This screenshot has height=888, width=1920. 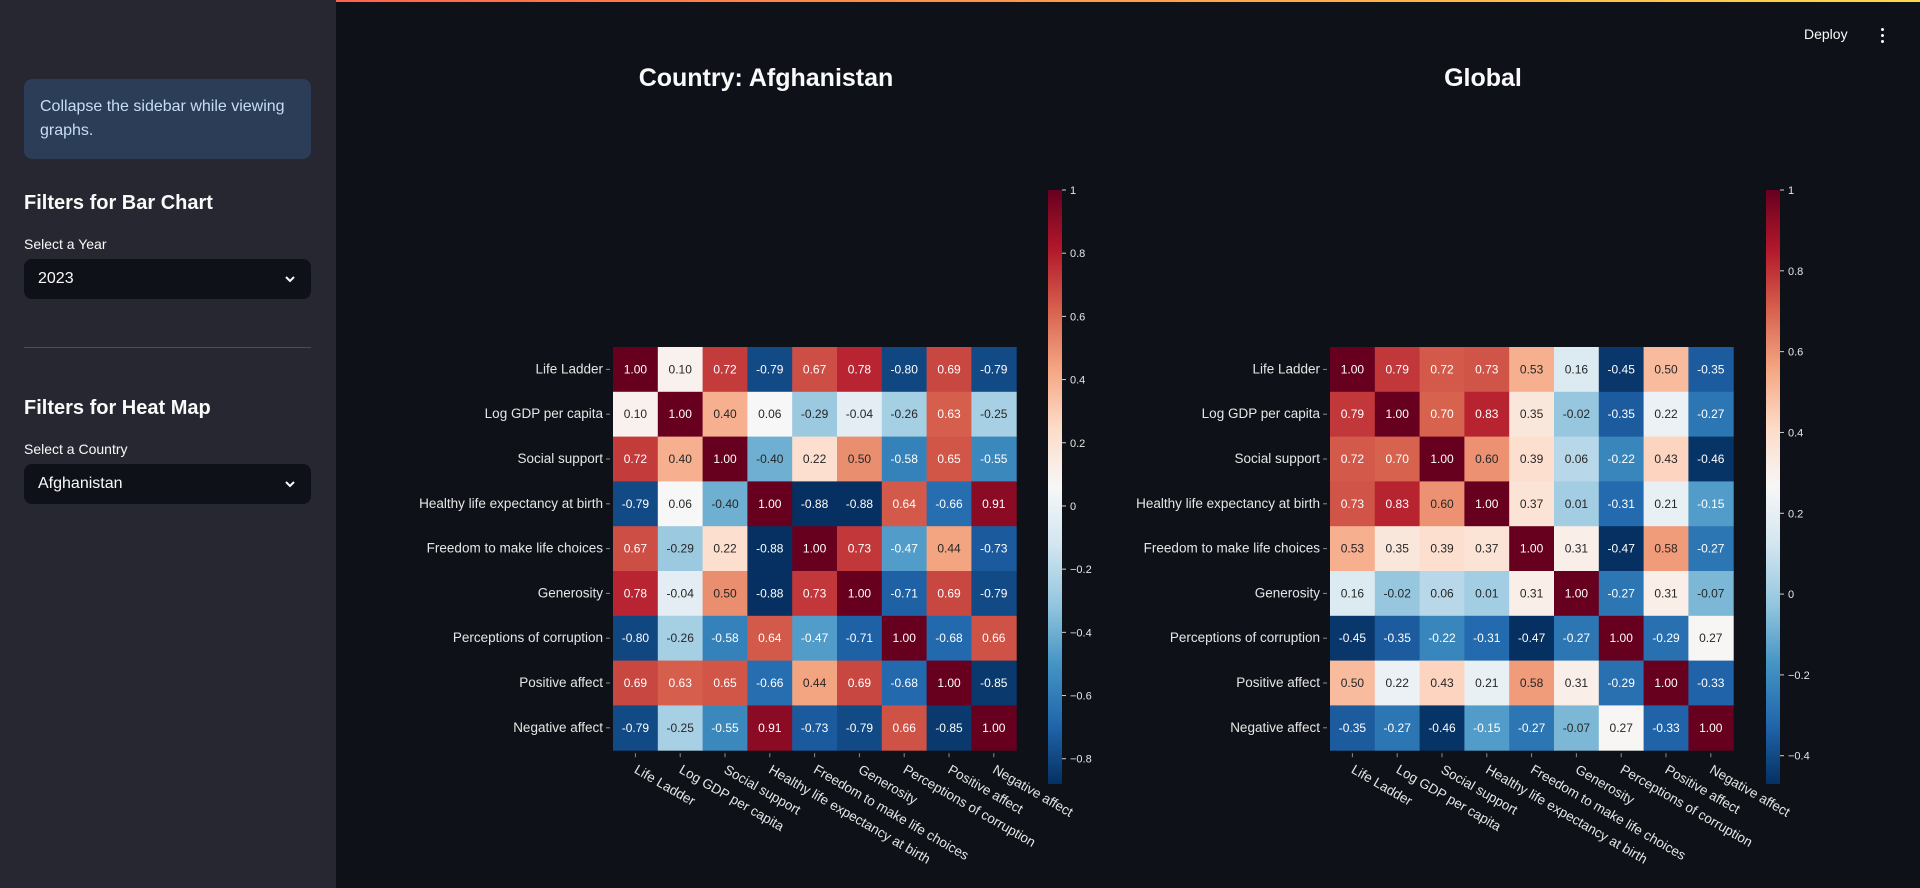 I want to click on y-tick-label: Healthy life expectancy at birth, so click(x=1228, y=503).